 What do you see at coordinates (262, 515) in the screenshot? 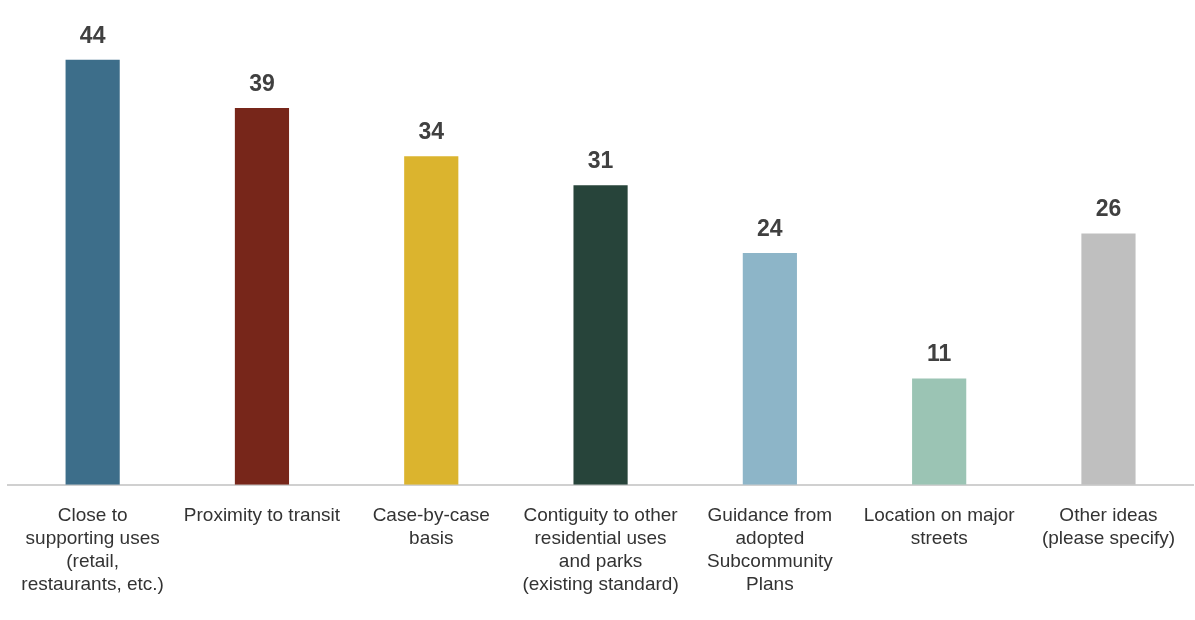
I see `x-tick-label: Proximity to transit` at bounding box center [262, 515].